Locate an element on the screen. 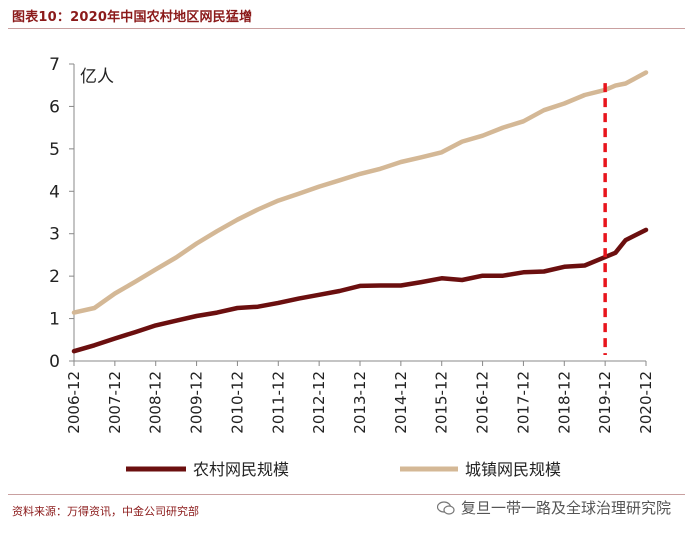 This screenshot has width=693, height=535. y-tick-label: 1 is located at coordinates (54, 320).